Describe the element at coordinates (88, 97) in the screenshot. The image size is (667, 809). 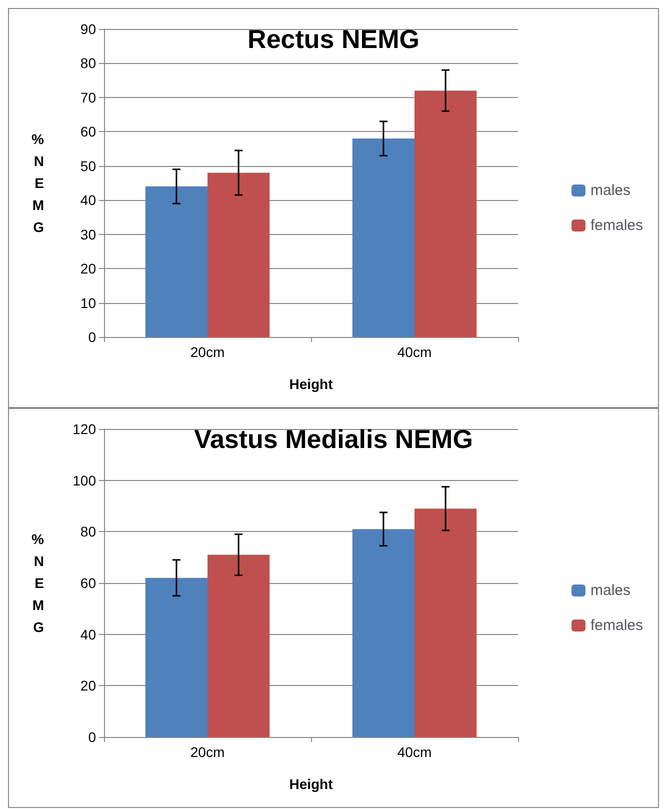
I see `y-tick-label: 70` at that location.